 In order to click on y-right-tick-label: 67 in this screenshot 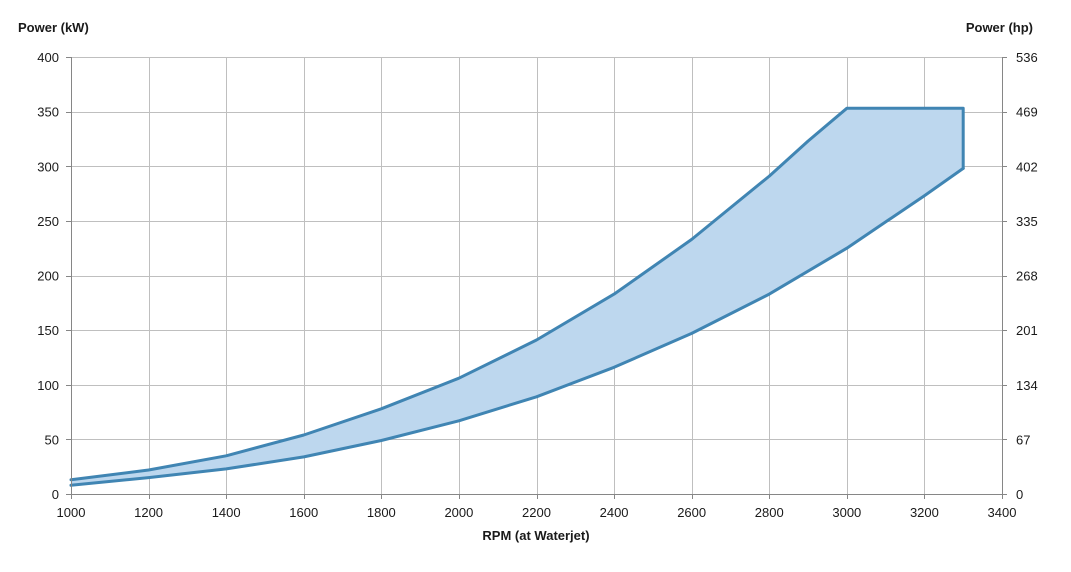, I will do `click(1023, 439)`.